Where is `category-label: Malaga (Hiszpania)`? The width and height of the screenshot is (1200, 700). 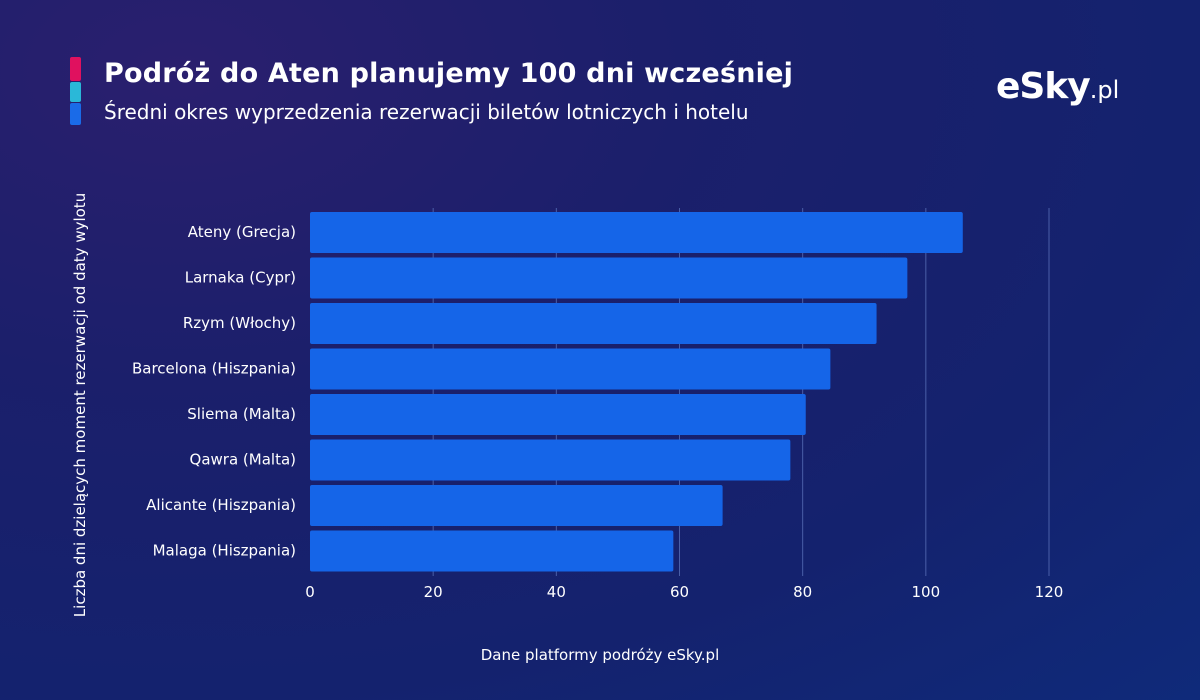 category-label: Malaga (Hiszpania) is located at coordinates (224, 551).